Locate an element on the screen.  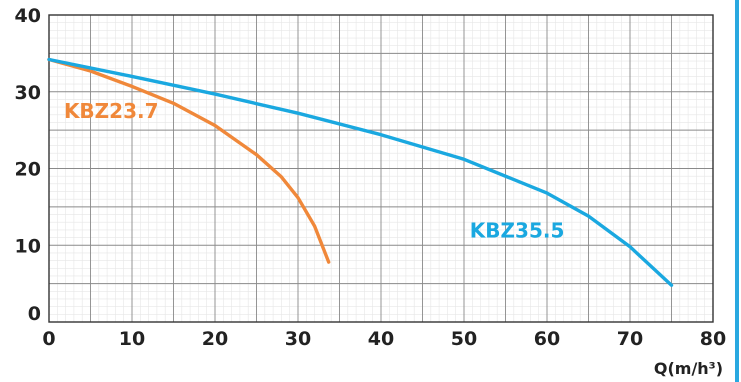
x-tick-label: 70 is located at coordinates (630, 339).